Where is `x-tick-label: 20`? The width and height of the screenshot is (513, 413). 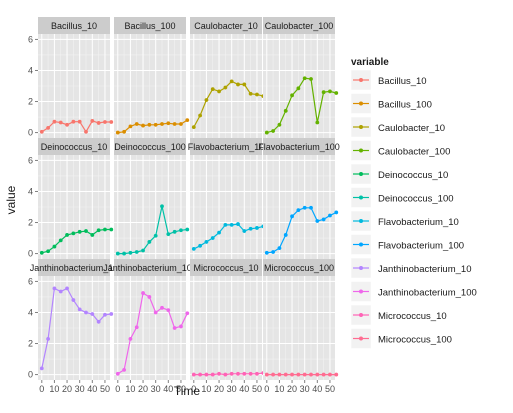
x-tick-label: 20 is located at coordinates (292, 389).